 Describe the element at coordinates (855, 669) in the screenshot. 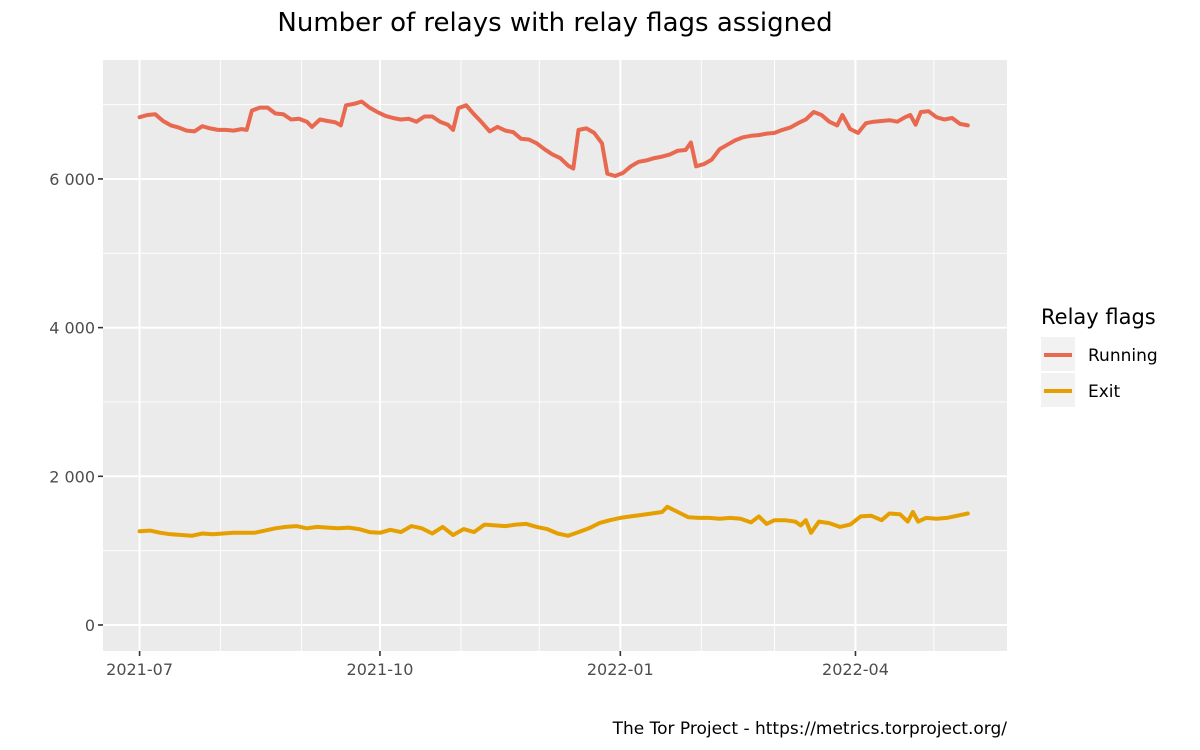

I see `x-tick-label: 2022-04` at that location.